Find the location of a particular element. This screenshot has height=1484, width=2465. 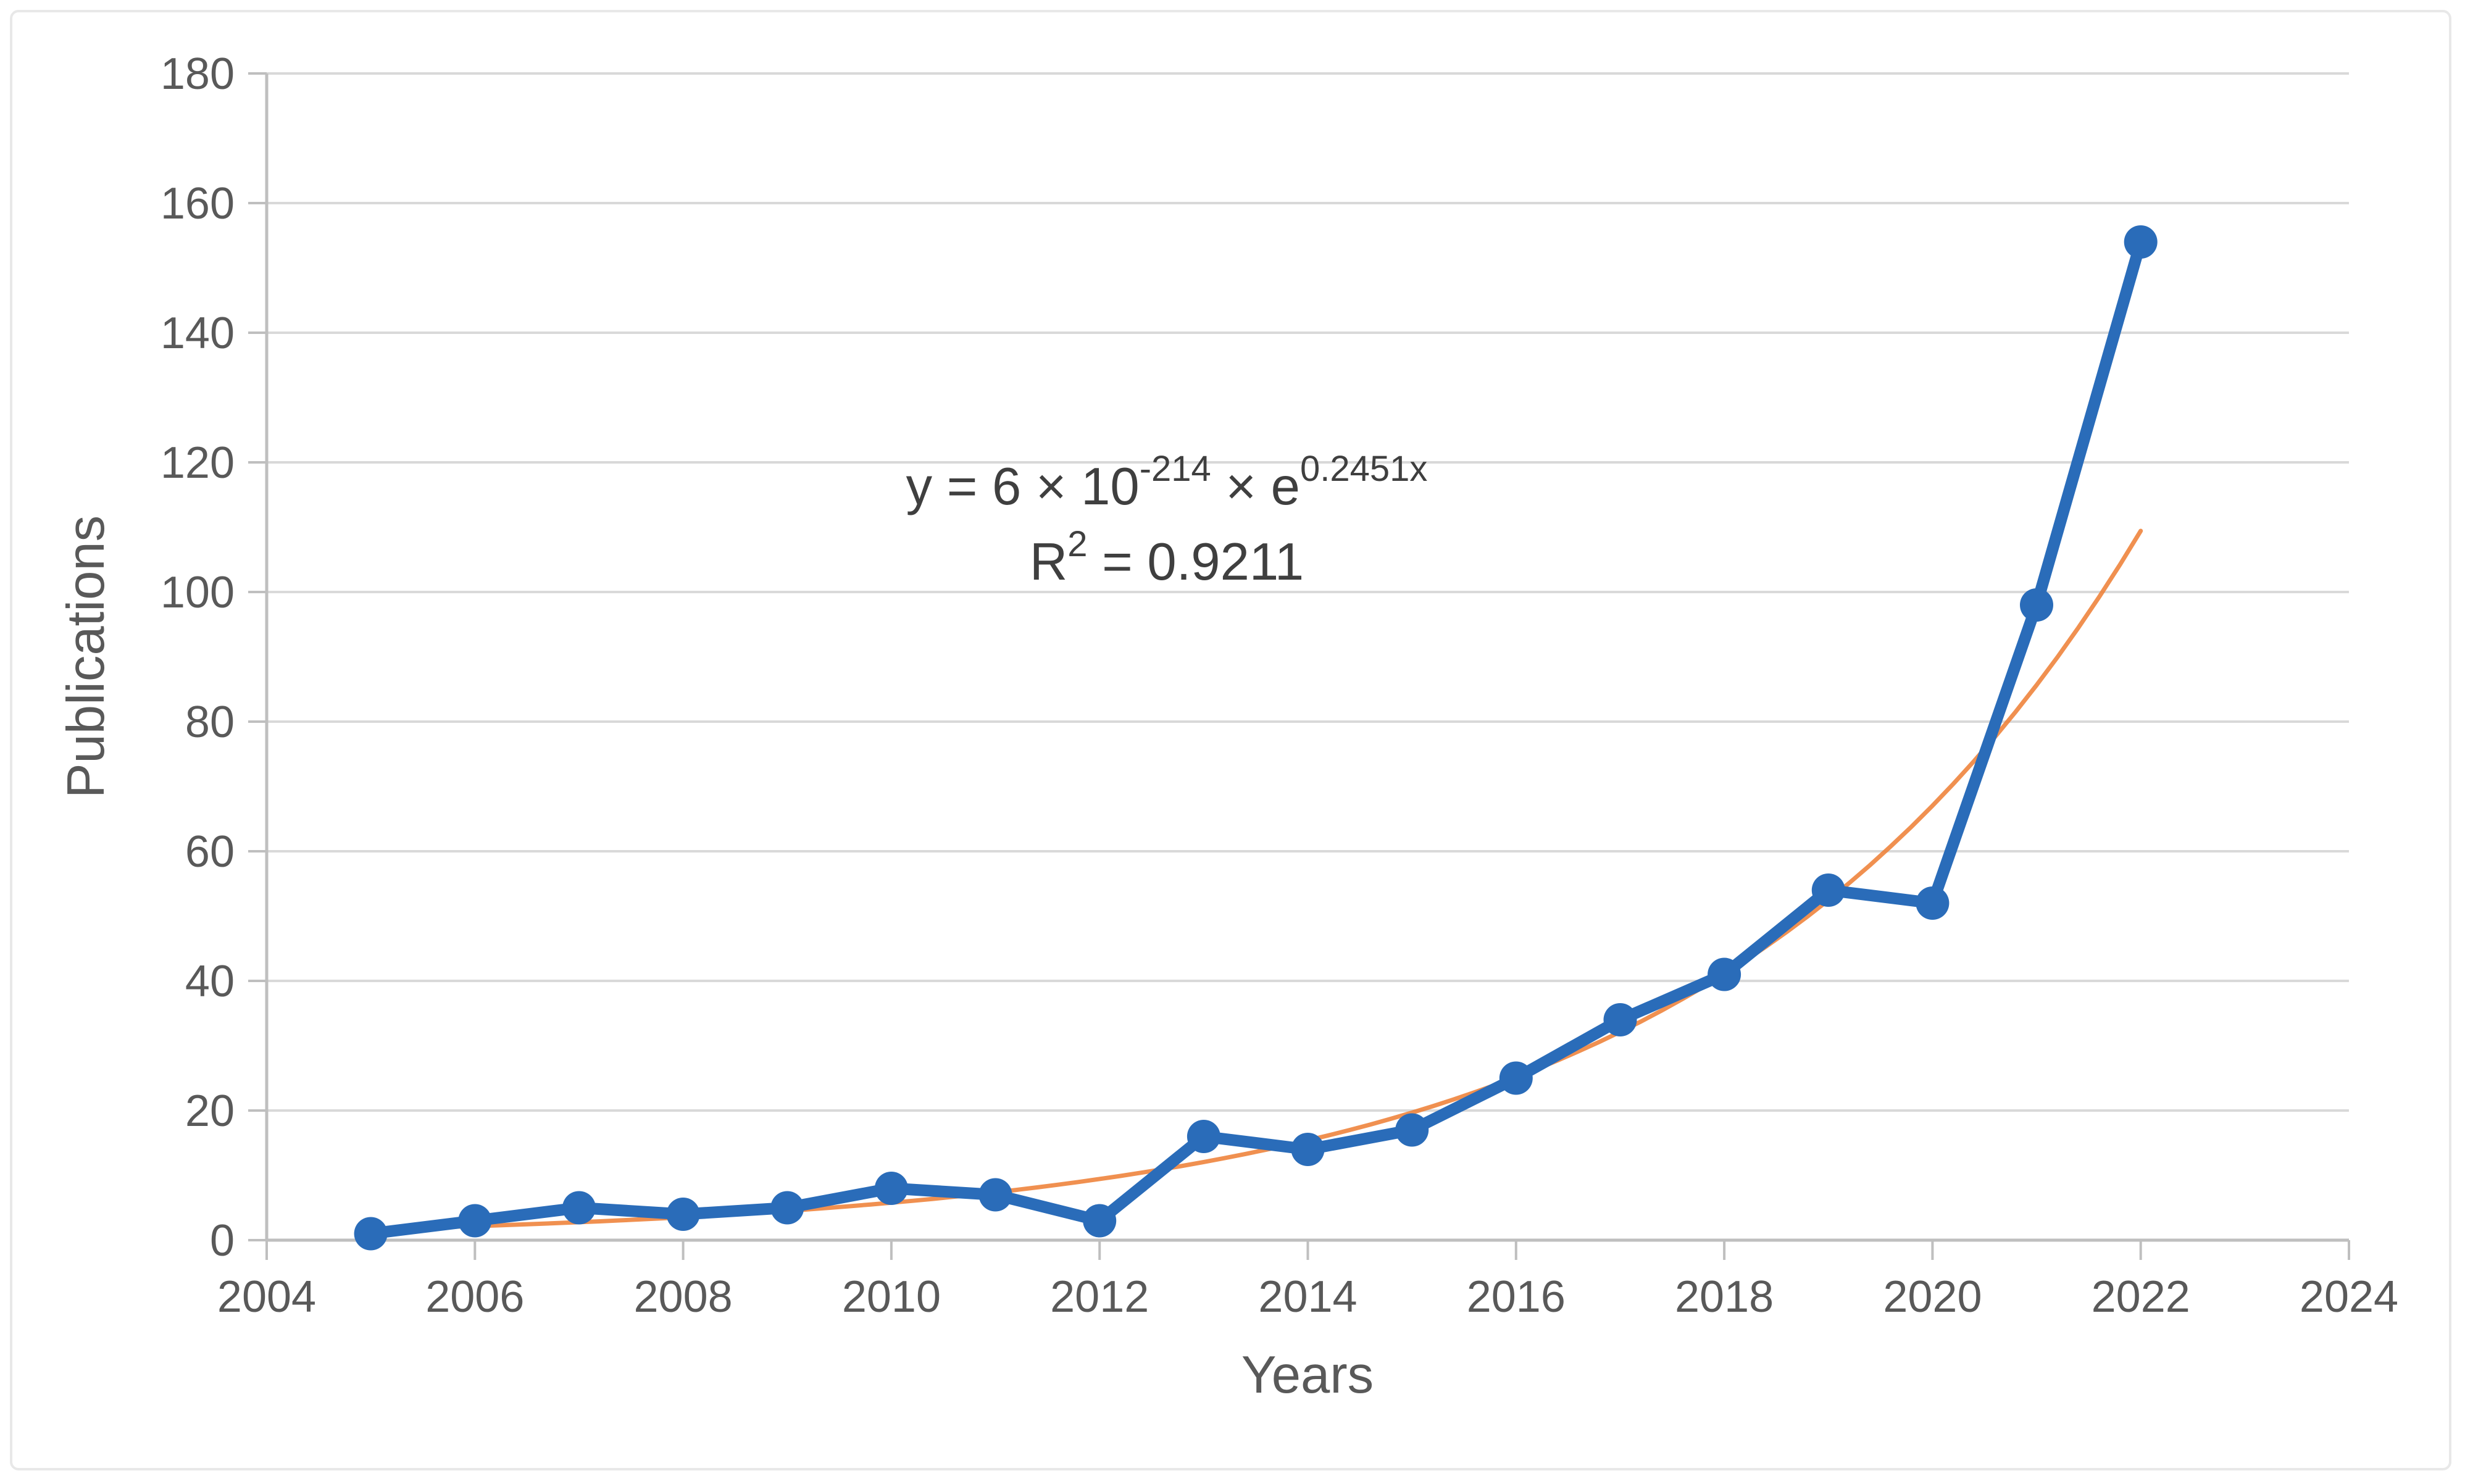

y-tick-label: 100 is located at coordinates (198, 592).